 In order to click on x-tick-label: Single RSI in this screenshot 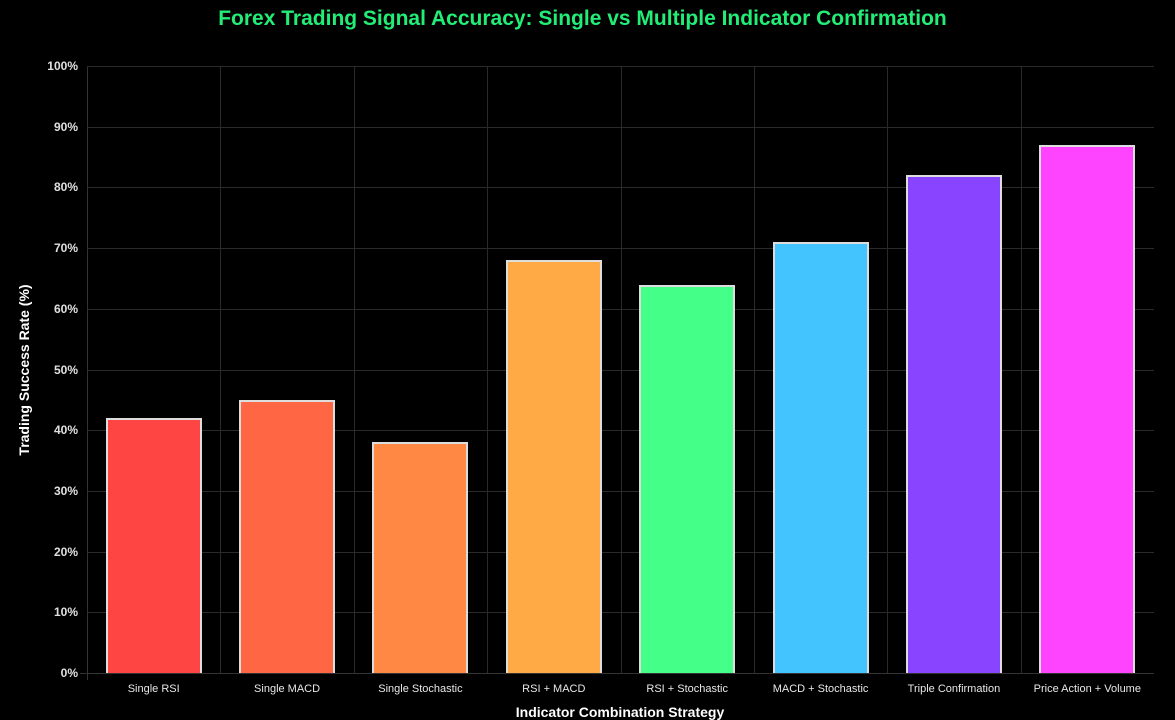, I will do `click(153, 689)`.